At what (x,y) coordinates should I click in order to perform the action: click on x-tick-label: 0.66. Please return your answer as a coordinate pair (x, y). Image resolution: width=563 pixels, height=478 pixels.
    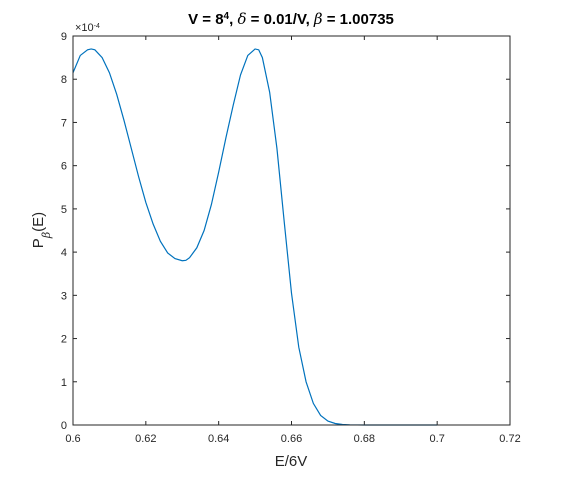
    Looking at the image, I should click on (291, 439).